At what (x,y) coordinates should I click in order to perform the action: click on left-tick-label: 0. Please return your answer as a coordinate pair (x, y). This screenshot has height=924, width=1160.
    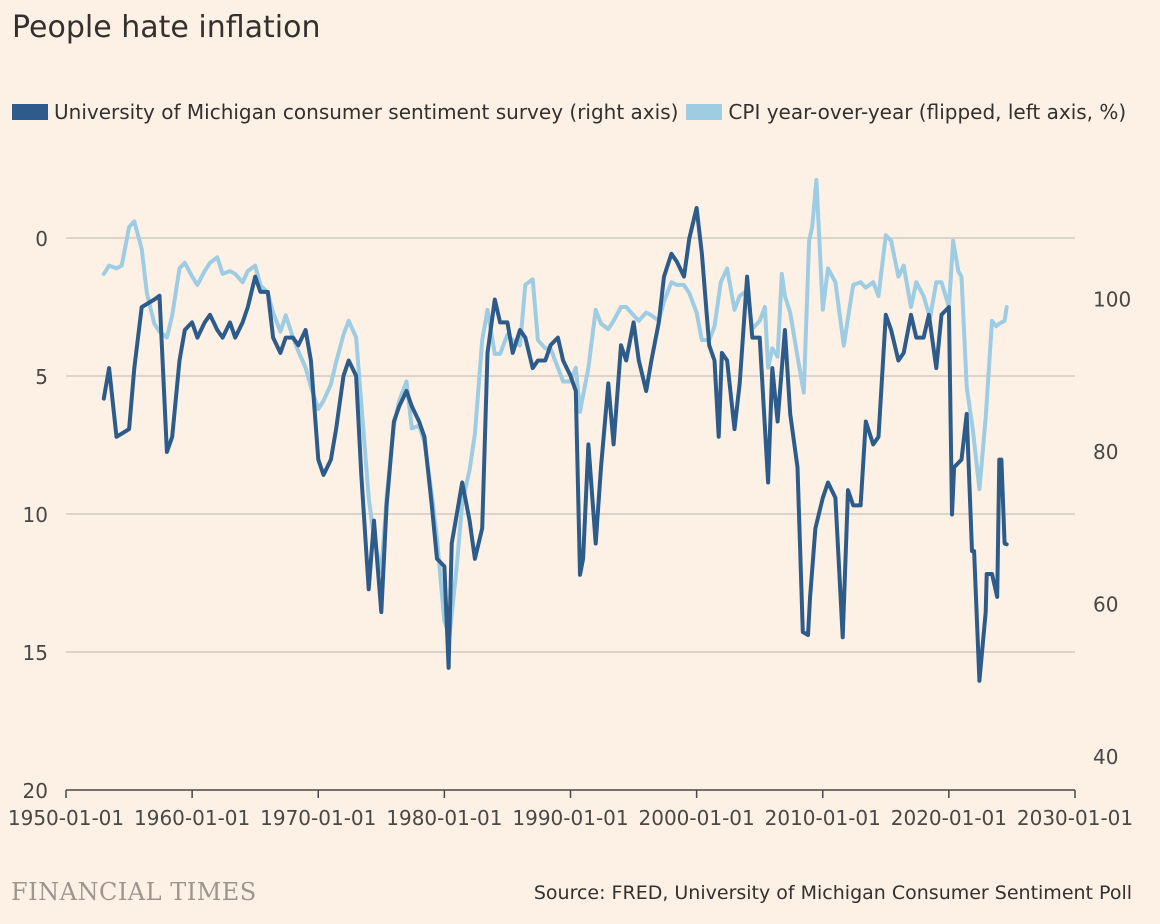
    Looking at the image, I should click on (41, 239).